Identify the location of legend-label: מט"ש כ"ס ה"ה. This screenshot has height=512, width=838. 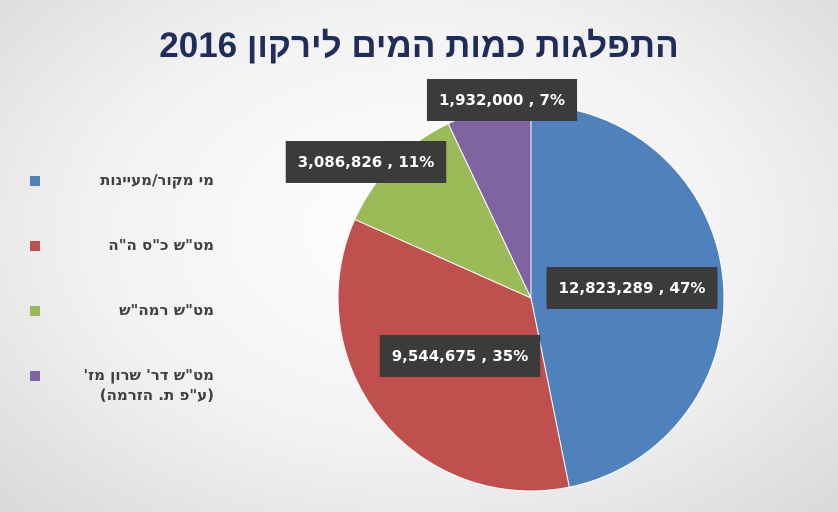
(161, 245).